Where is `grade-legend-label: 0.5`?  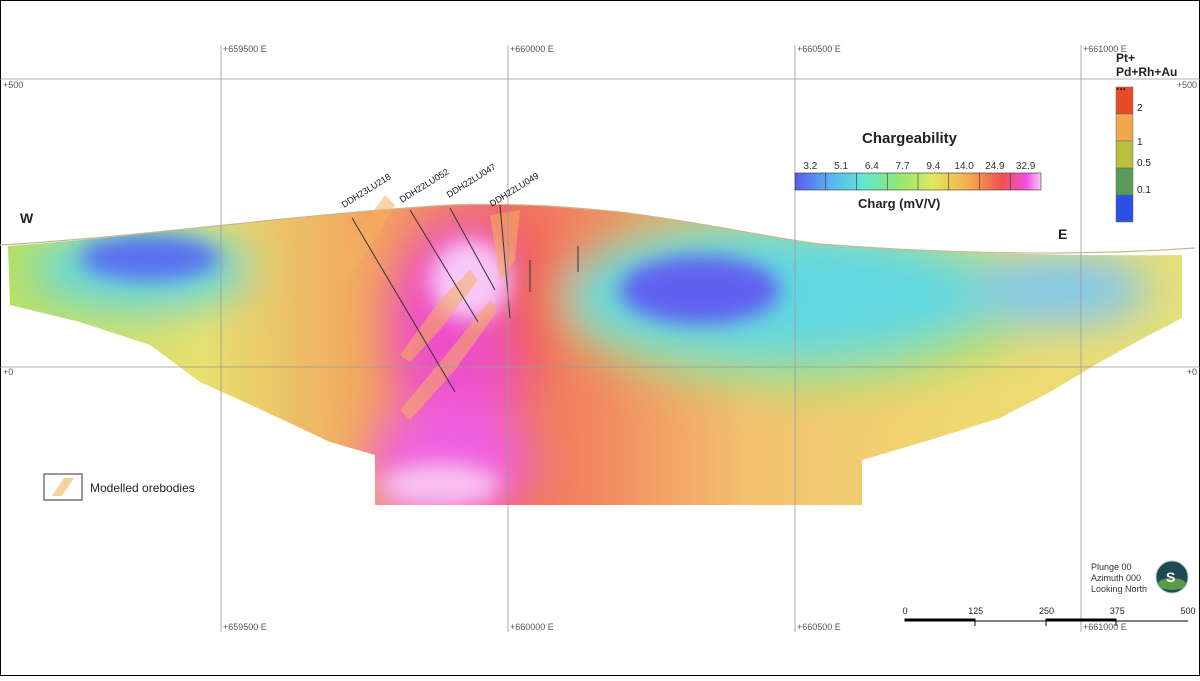
grade-legend-label: 0.5 is located at coordinates (1144, 163).